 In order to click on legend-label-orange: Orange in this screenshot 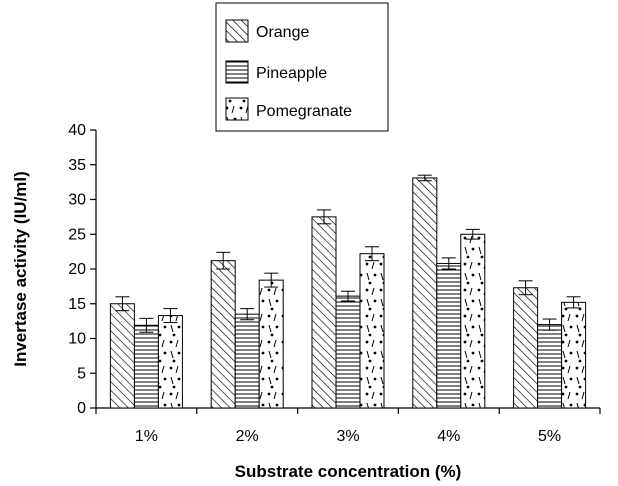, I will do `click(282, 32)`.